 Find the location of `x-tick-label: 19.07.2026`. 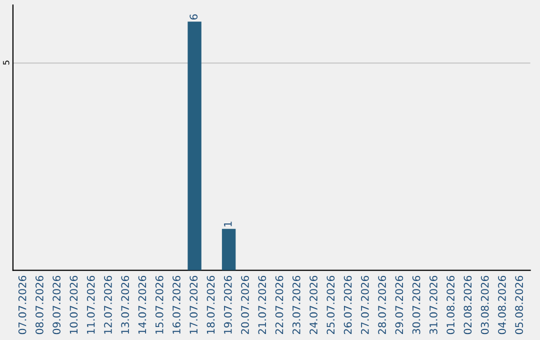

x-tick-label: 19.07.2026 is located at coordinates (228, 305).